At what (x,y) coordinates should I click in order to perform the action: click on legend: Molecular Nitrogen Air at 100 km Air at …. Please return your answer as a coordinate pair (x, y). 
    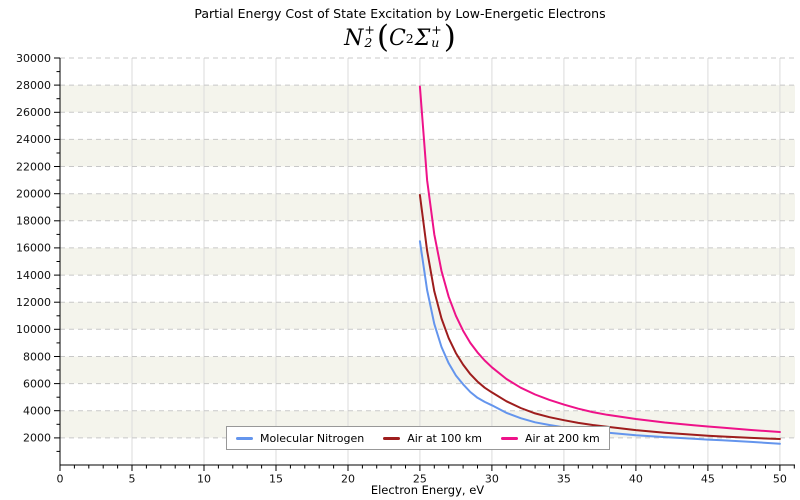
    Looking at the image, I should click on (418, 438).